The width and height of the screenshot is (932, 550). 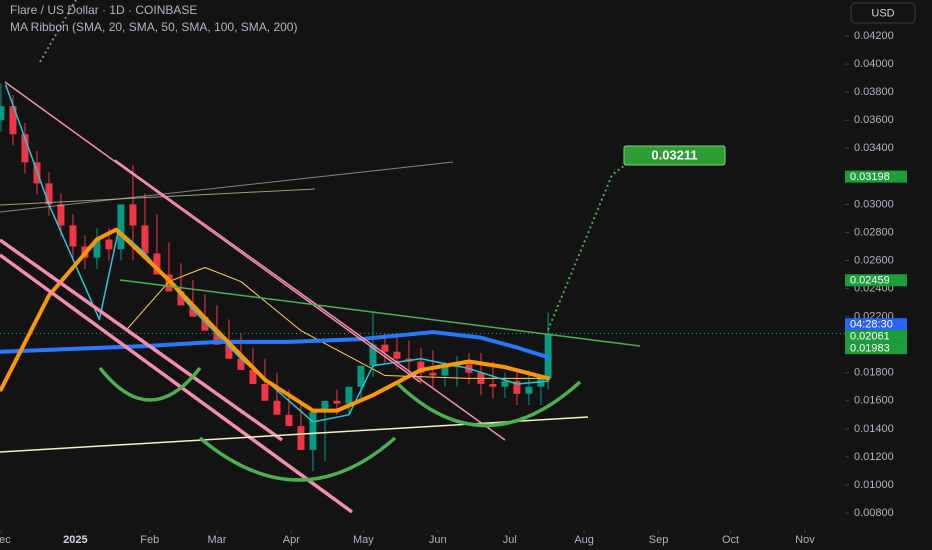 I want to click on y-tick-label: 0.01000, so click(x=874, y=485).